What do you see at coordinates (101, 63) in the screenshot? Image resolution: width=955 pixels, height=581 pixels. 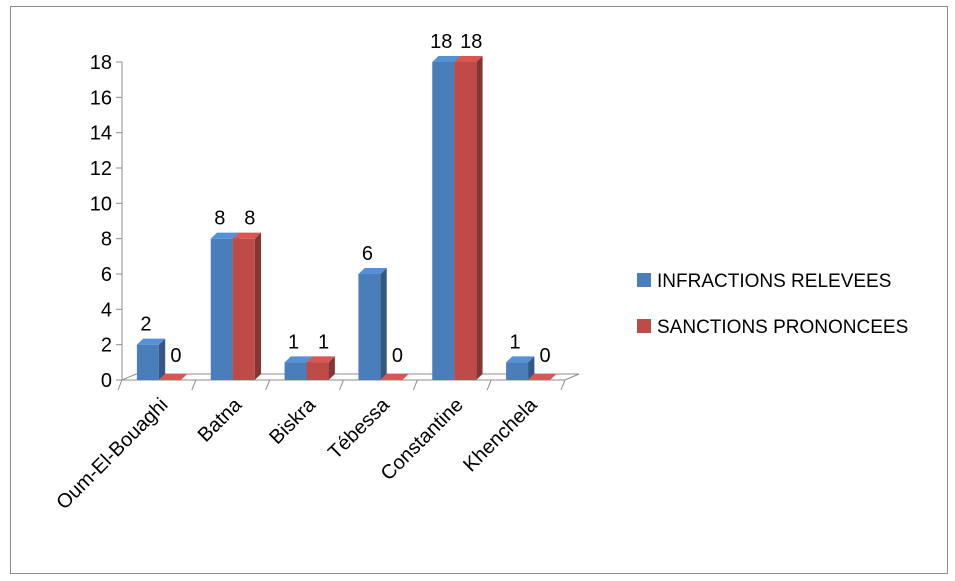 I see `y-tick-label: 18` at bounding box center [101, 63].